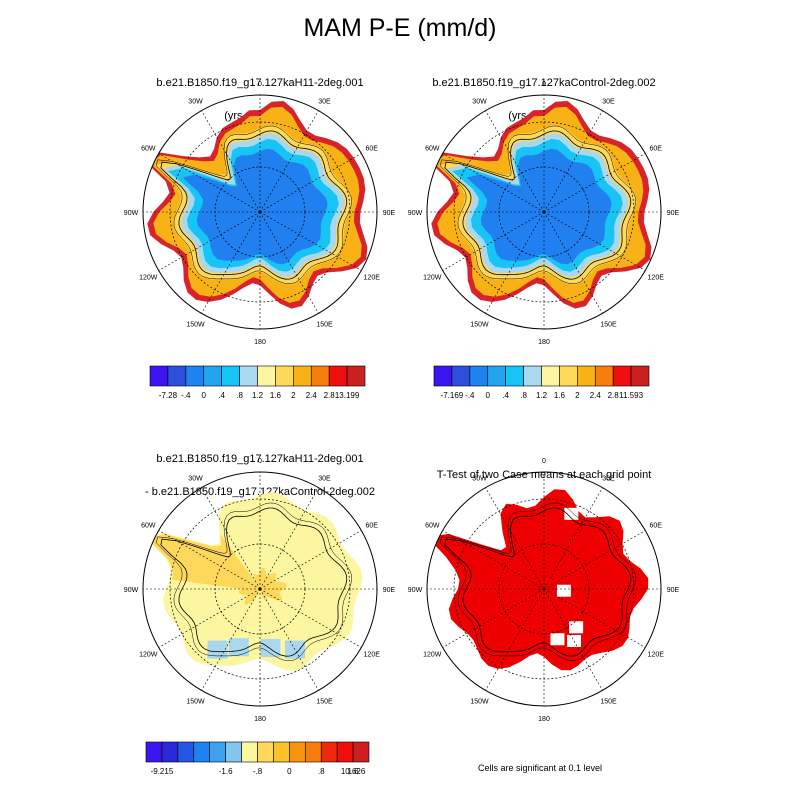  I want to click on colorbar-control-label: -7.169, so click(452, 395).